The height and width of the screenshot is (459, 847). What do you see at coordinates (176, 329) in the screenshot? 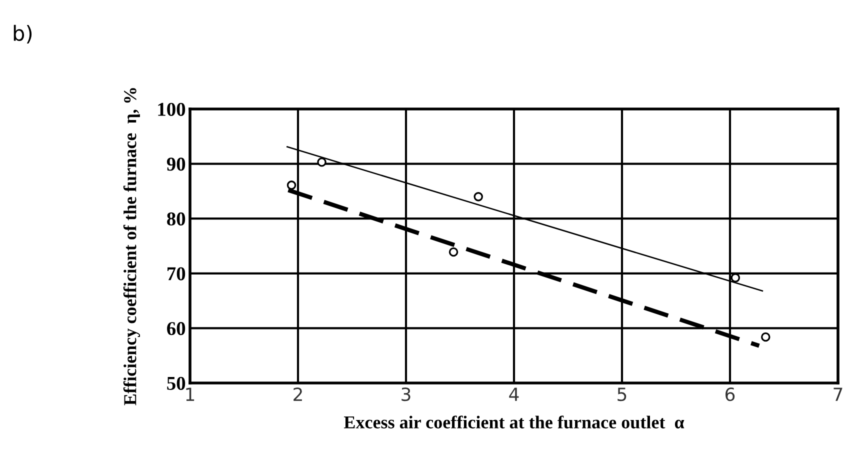
I see `y-tick-label: 60` at bounding box center [176, 329].